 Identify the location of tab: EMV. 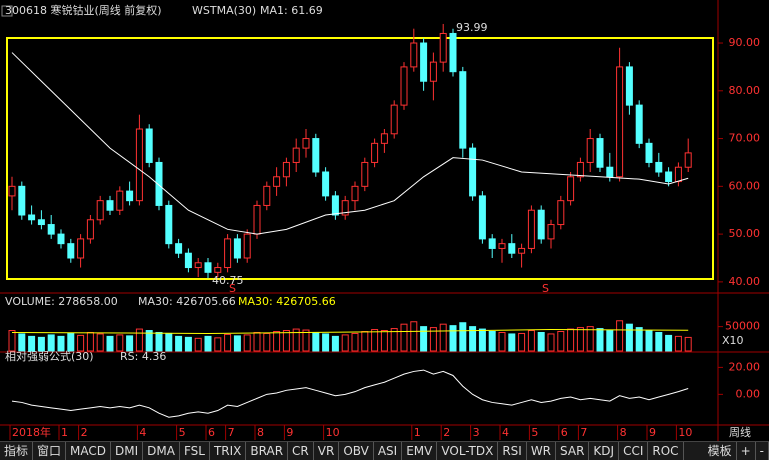
(420, 451).